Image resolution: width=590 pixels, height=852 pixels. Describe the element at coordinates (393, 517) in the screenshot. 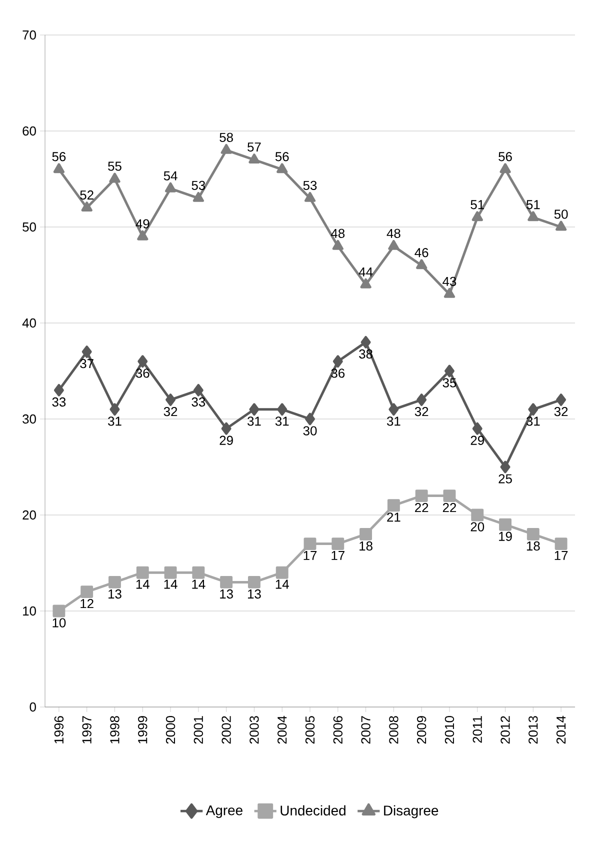

I see `data-label: 21` at that location.